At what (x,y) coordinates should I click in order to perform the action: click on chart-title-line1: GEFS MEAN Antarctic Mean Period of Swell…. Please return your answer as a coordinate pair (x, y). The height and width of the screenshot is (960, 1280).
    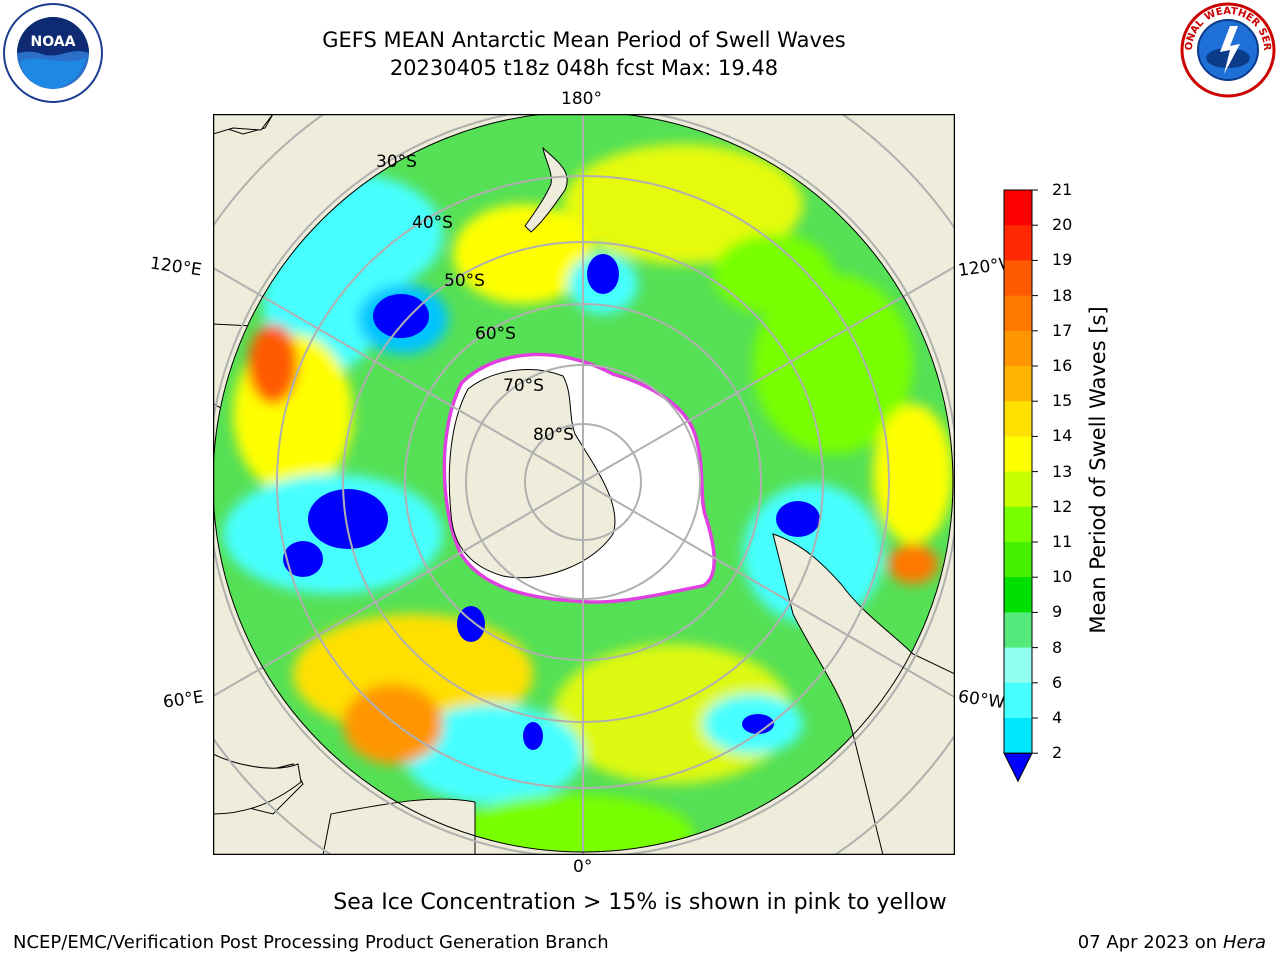
    Looking at the image, I should click on (584, 40).